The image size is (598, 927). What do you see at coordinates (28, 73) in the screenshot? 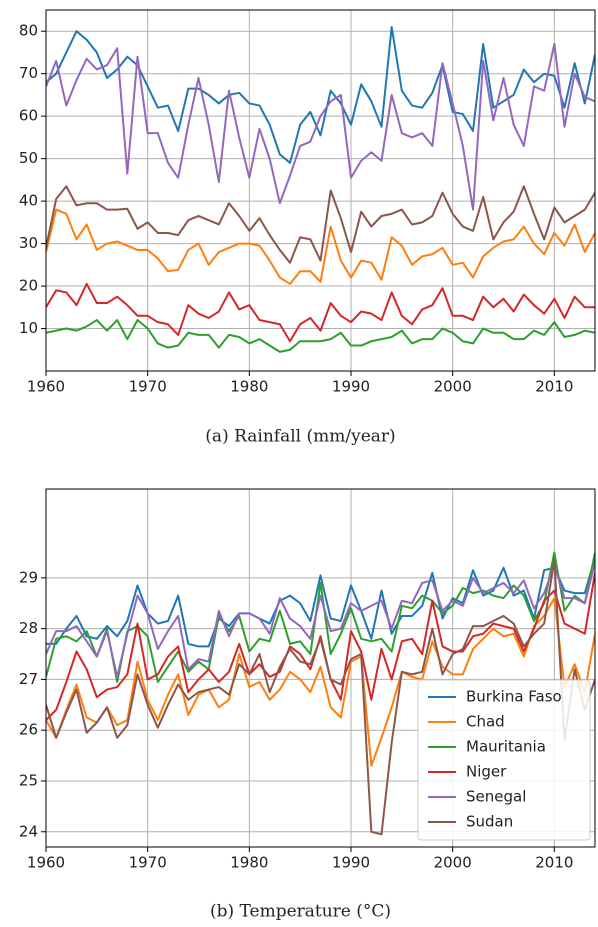
I see `y-tick-label: 70` at bounding box center [28, 73].